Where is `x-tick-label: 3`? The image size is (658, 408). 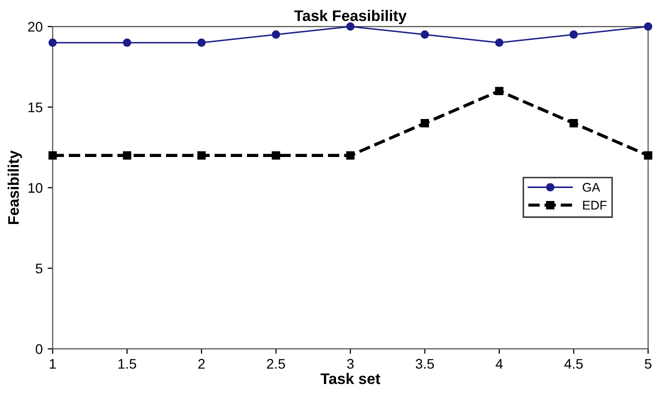
x-tick-label: 3 is located at coordinates (350, 363).